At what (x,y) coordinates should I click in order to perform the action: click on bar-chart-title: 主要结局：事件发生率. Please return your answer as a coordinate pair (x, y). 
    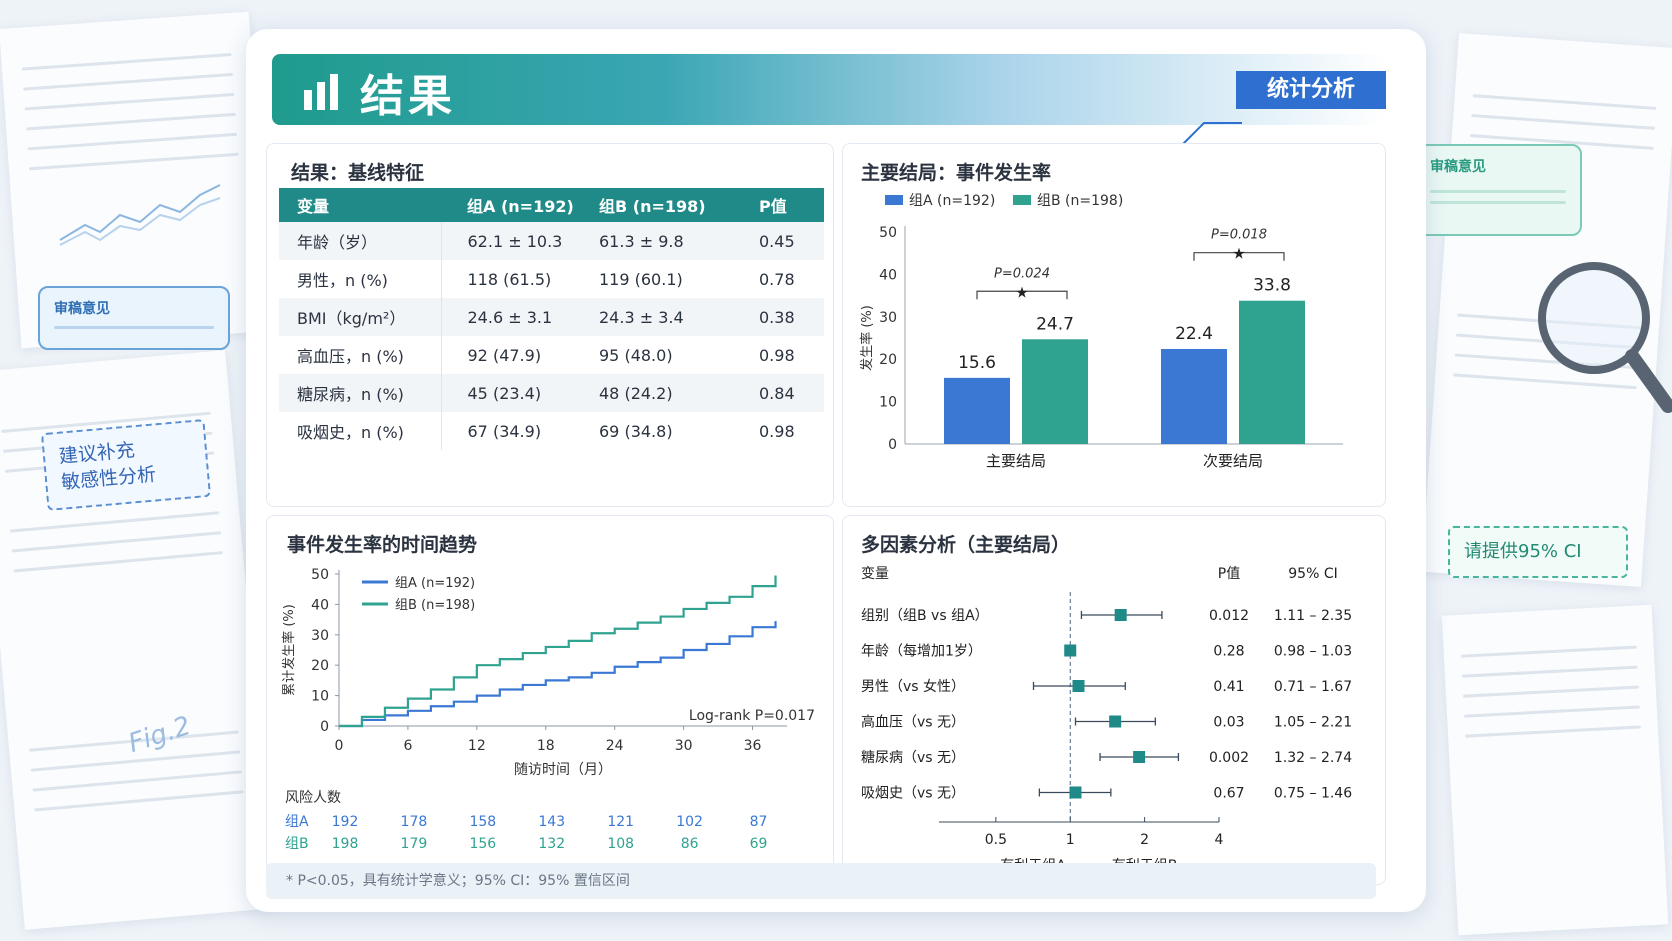
    Looking at the image, I should click on (956, 173).